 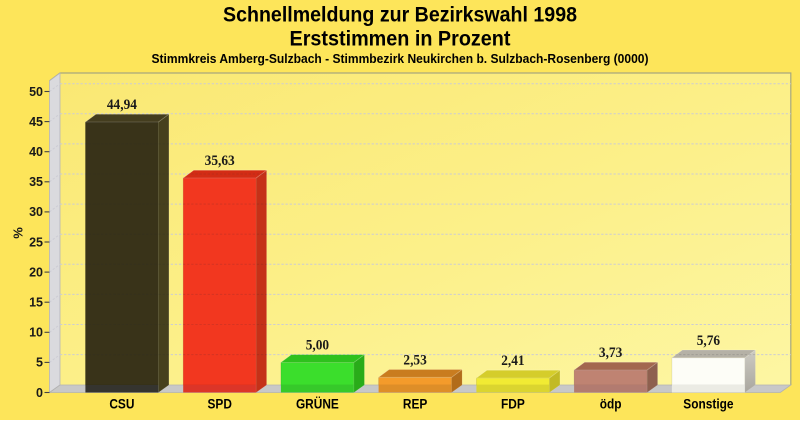 What do you see at coordinates (414, 360) in the screenshot?
I see `svg-text: 2,53` at bounding box center [414, 360].